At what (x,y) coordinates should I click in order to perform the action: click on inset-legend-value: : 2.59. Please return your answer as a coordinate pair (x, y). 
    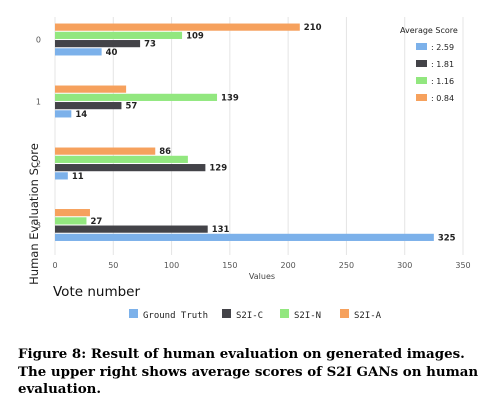
    Looking at the image, I should click on (442, 47).